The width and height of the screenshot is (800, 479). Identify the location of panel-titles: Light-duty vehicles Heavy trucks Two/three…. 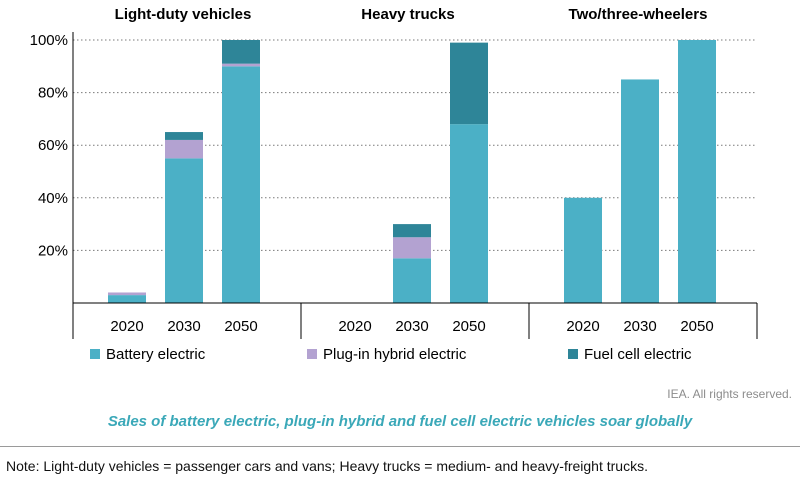
(411, 14).